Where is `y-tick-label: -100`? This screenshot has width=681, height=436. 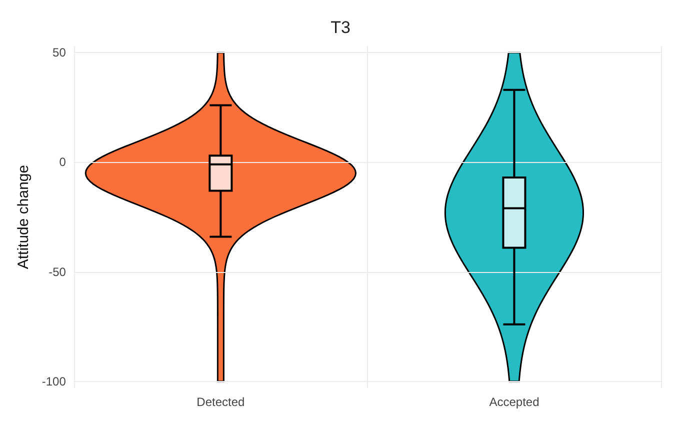
y-tick-label: -100 is located at coordinates (54, 381).